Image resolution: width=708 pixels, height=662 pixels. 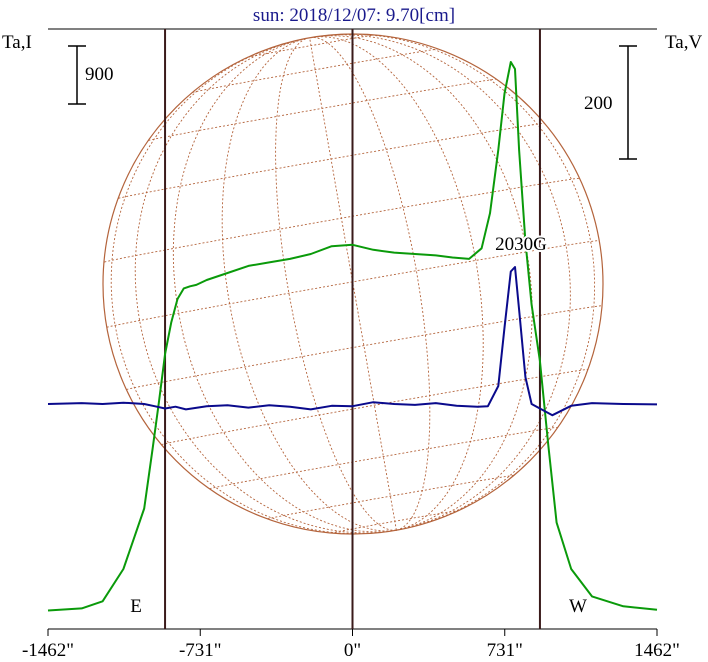 I want to click on right-scale-bar-label: 200, so click(x=598, y=103).